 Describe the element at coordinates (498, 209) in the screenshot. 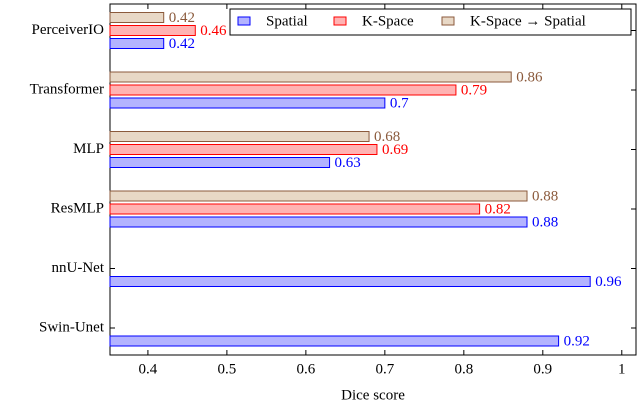

I see `value-label: 0.82` at that location.